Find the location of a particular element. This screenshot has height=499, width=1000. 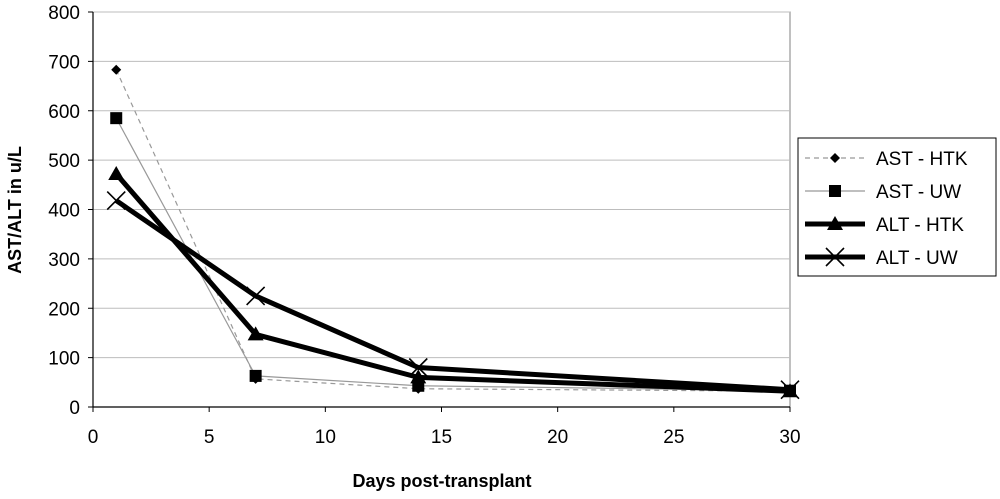

legend-label-ast-htk: AST - HTK is located at coordinates (922, 159).